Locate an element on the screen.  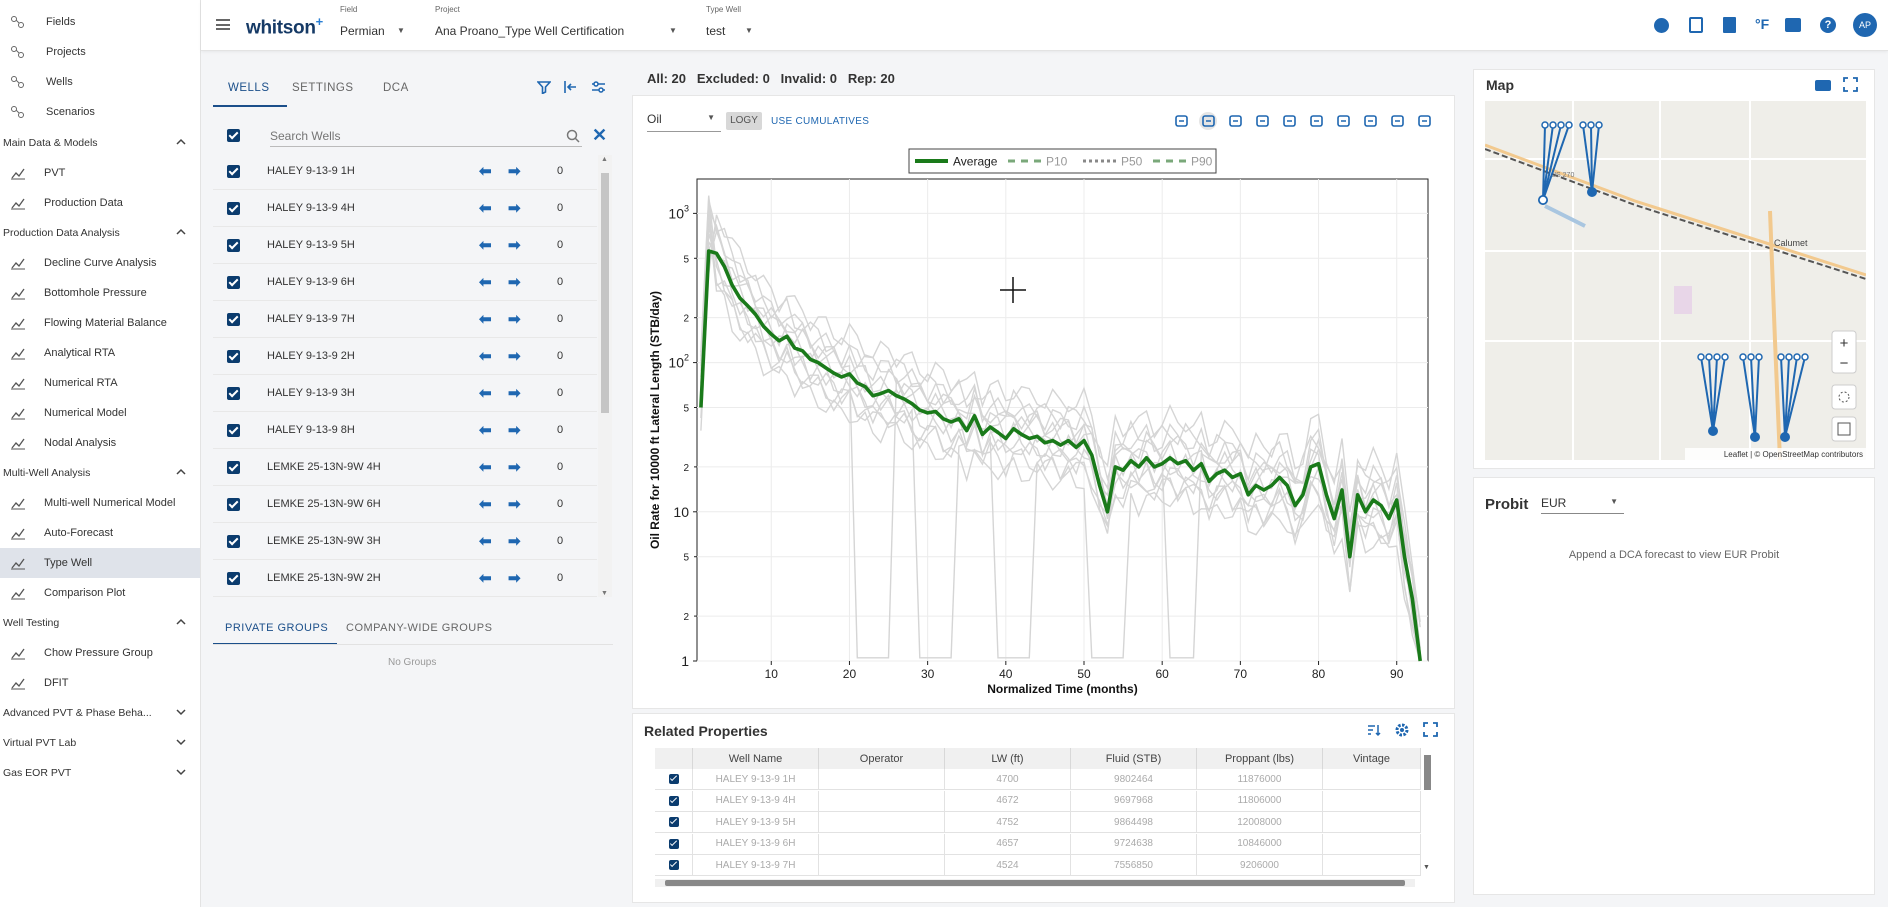
fluid-select: Oil ▼ is located at coordinates (684, 121).